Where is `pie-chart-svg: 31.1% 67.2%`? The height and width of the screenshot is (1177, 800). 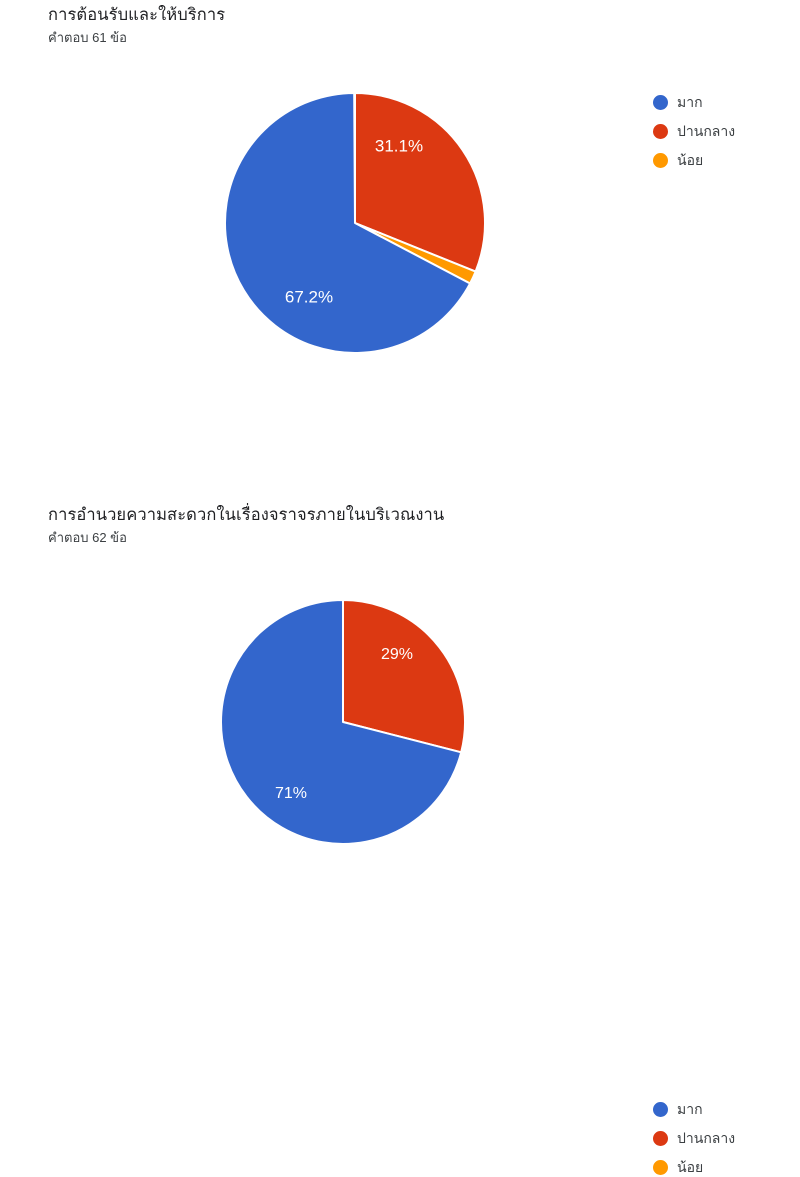 pie-chart-svg: 31.1% 67.2% is located at coordinates (355, 223).